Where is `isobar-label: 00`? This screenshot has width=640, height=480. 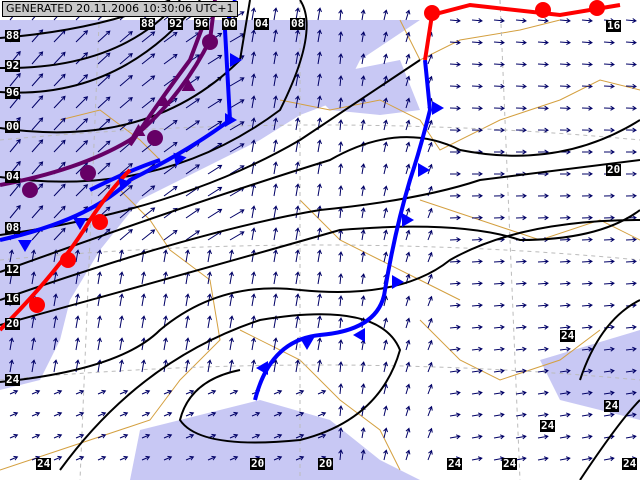 isobar-label: 00 is located at coordinates (13, 126).